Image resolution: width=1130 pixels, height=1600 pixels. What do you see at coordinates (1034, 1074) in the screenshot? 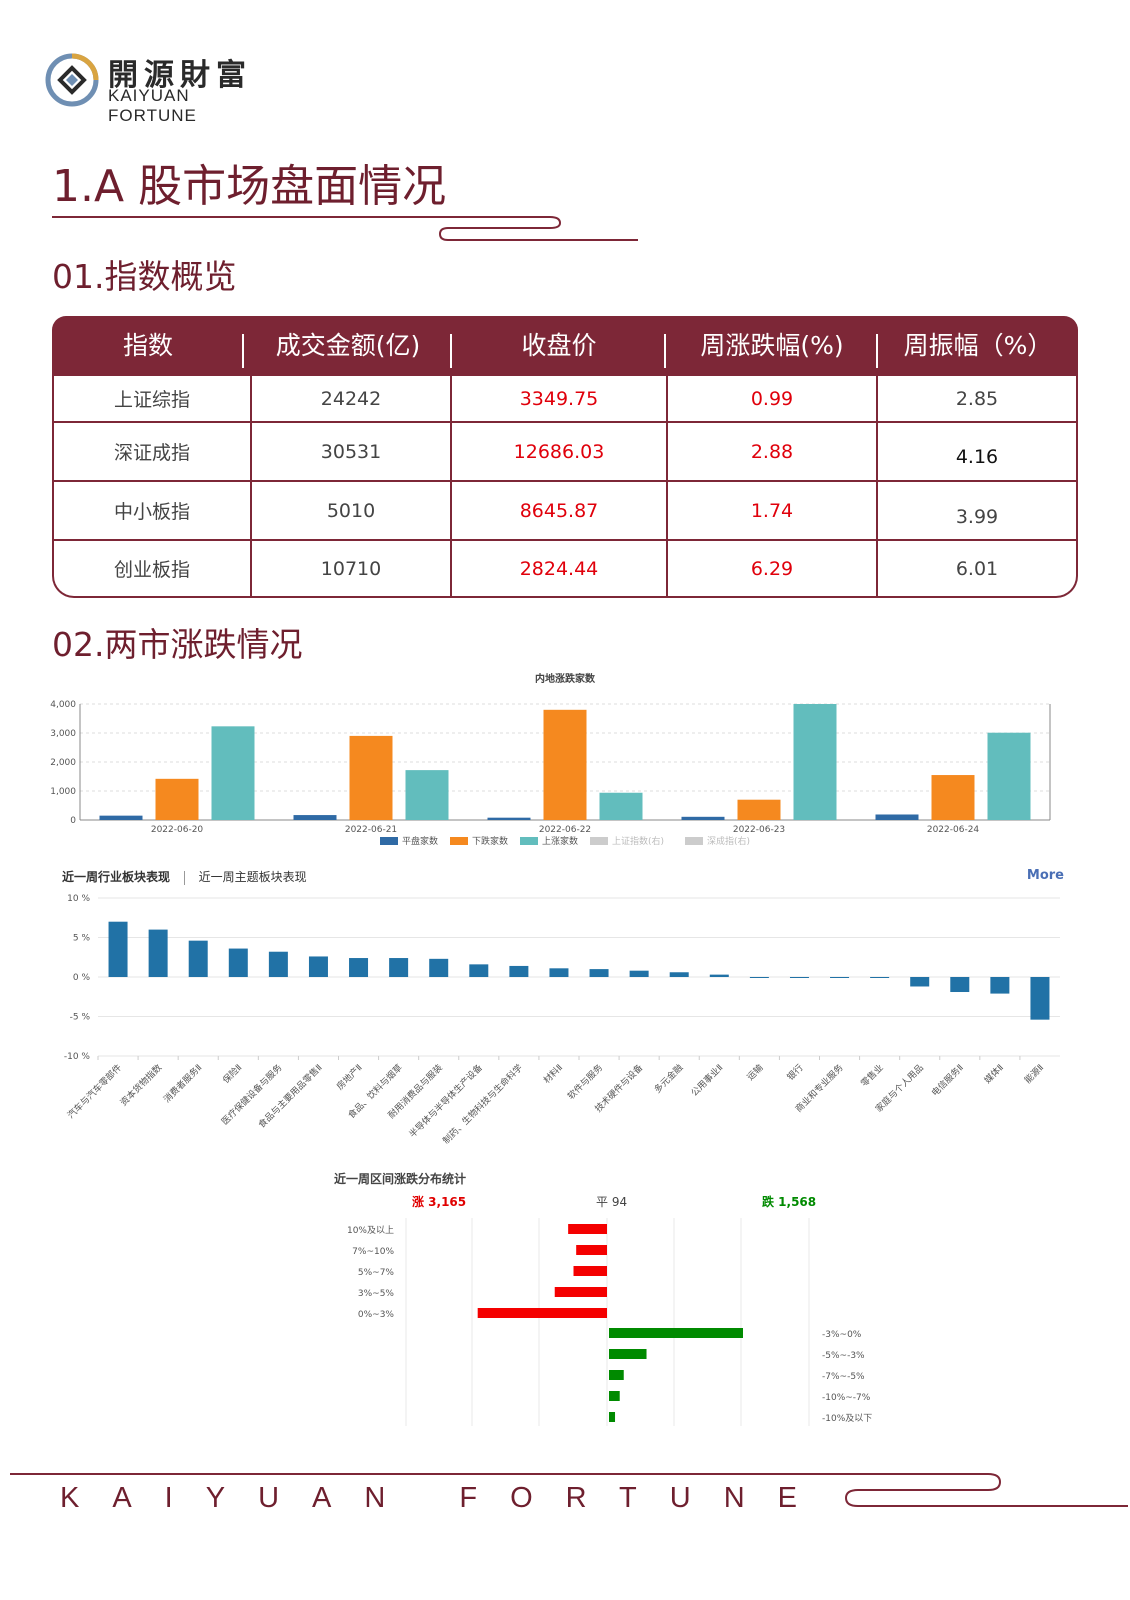
I see `x-tick-label: 能源Ⅱ` at bounding box center [1034, 1074].